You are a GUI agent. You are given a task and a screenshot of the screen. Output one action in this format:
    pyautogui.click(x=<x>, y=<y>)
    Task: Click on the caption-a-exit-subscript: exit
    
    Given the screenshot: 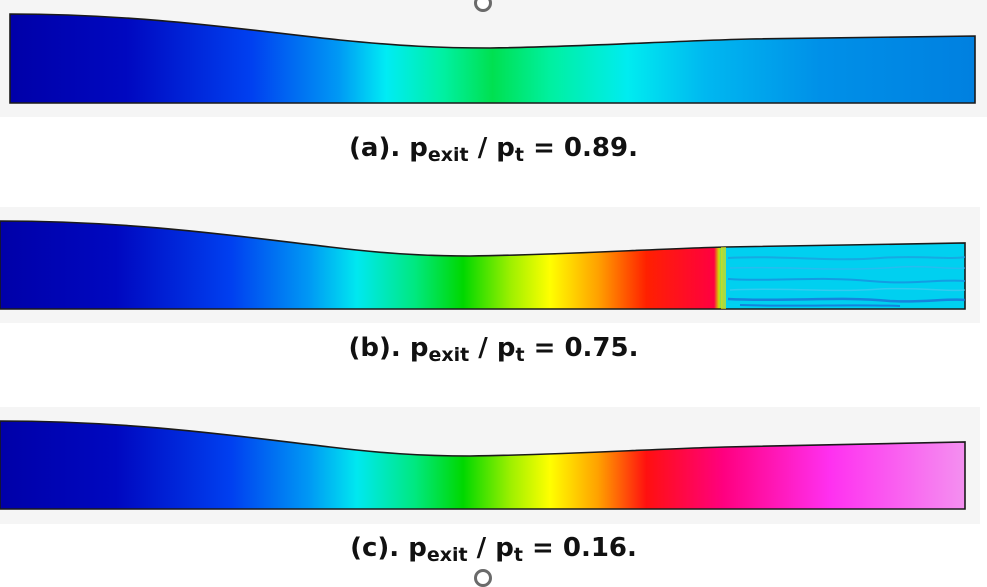 What is the action you would take?
    pyautogui.click(x=448, y=155)
    